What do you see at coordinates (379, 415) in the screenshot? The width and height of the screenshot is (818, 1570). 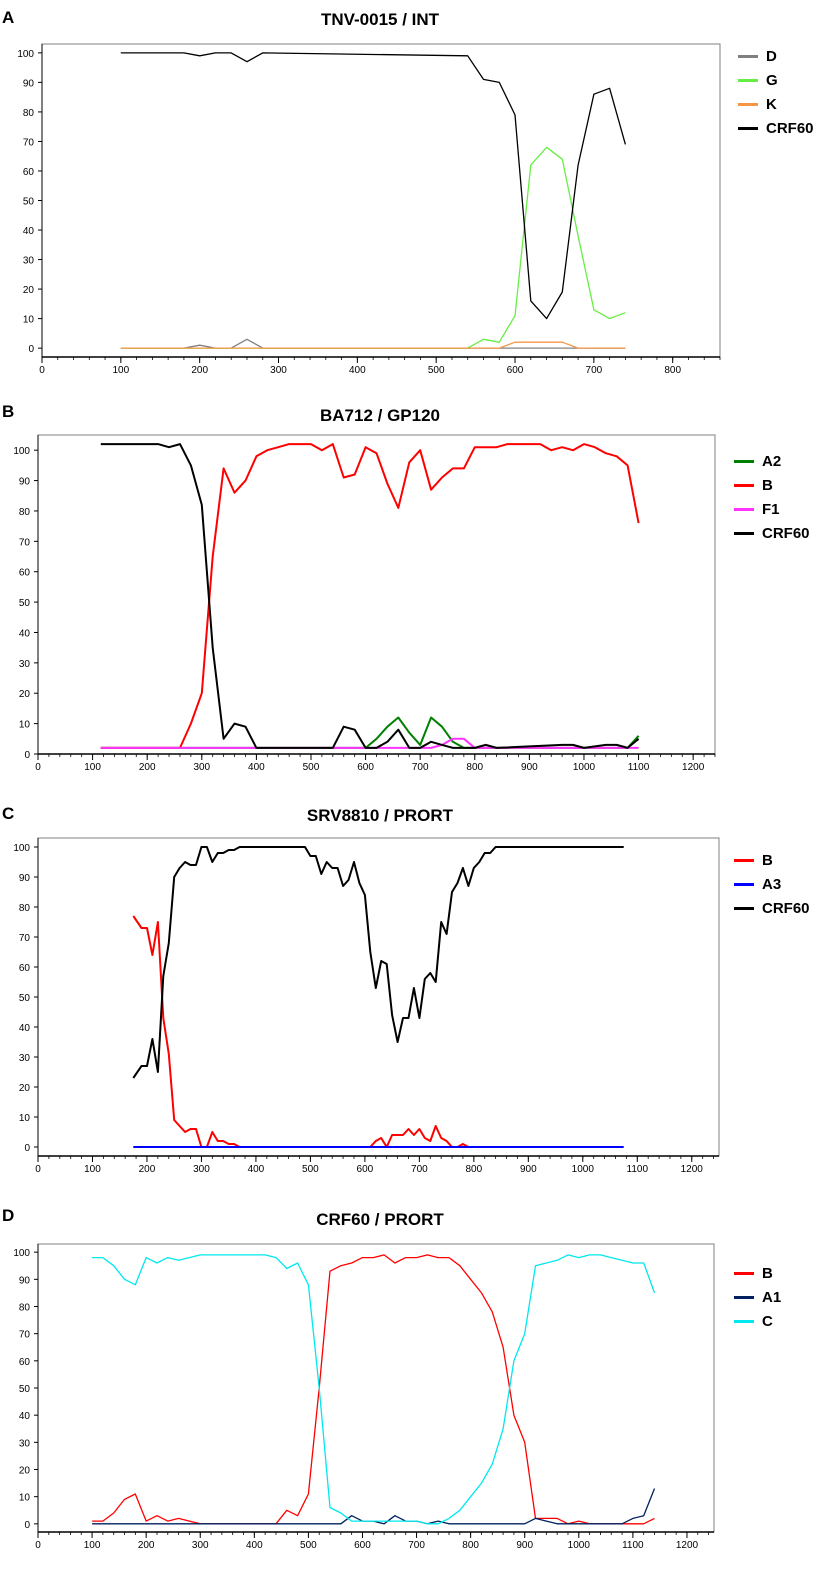 I see `chart-title: BA712 / GP120` at bounding box center [379, 415].